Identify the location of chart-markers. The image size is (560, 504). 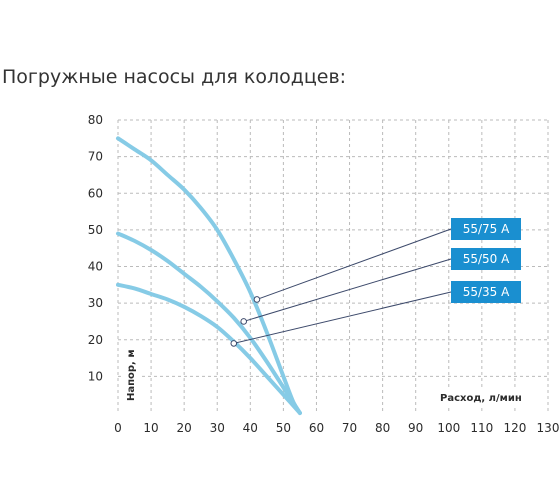
(245, 321).